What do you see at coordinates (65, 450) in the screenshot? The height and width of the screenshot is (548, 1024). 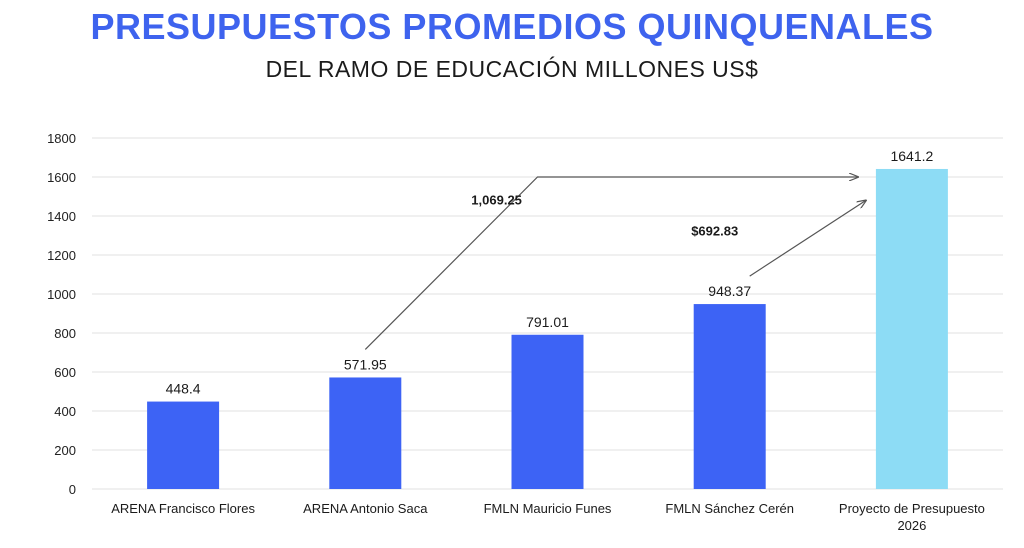 I see `y-tick-label: 200` at bounding box center [65, 450].